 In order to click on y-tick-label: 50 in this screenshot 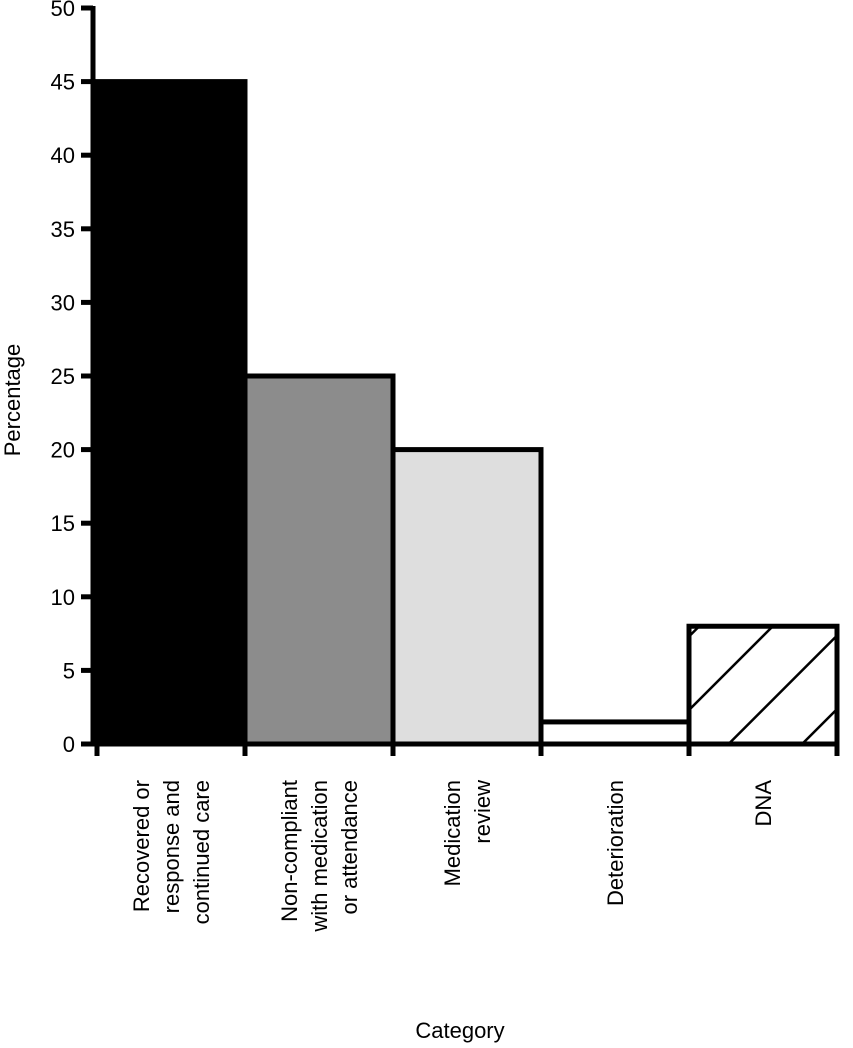, I will do `click(63, 10)`.